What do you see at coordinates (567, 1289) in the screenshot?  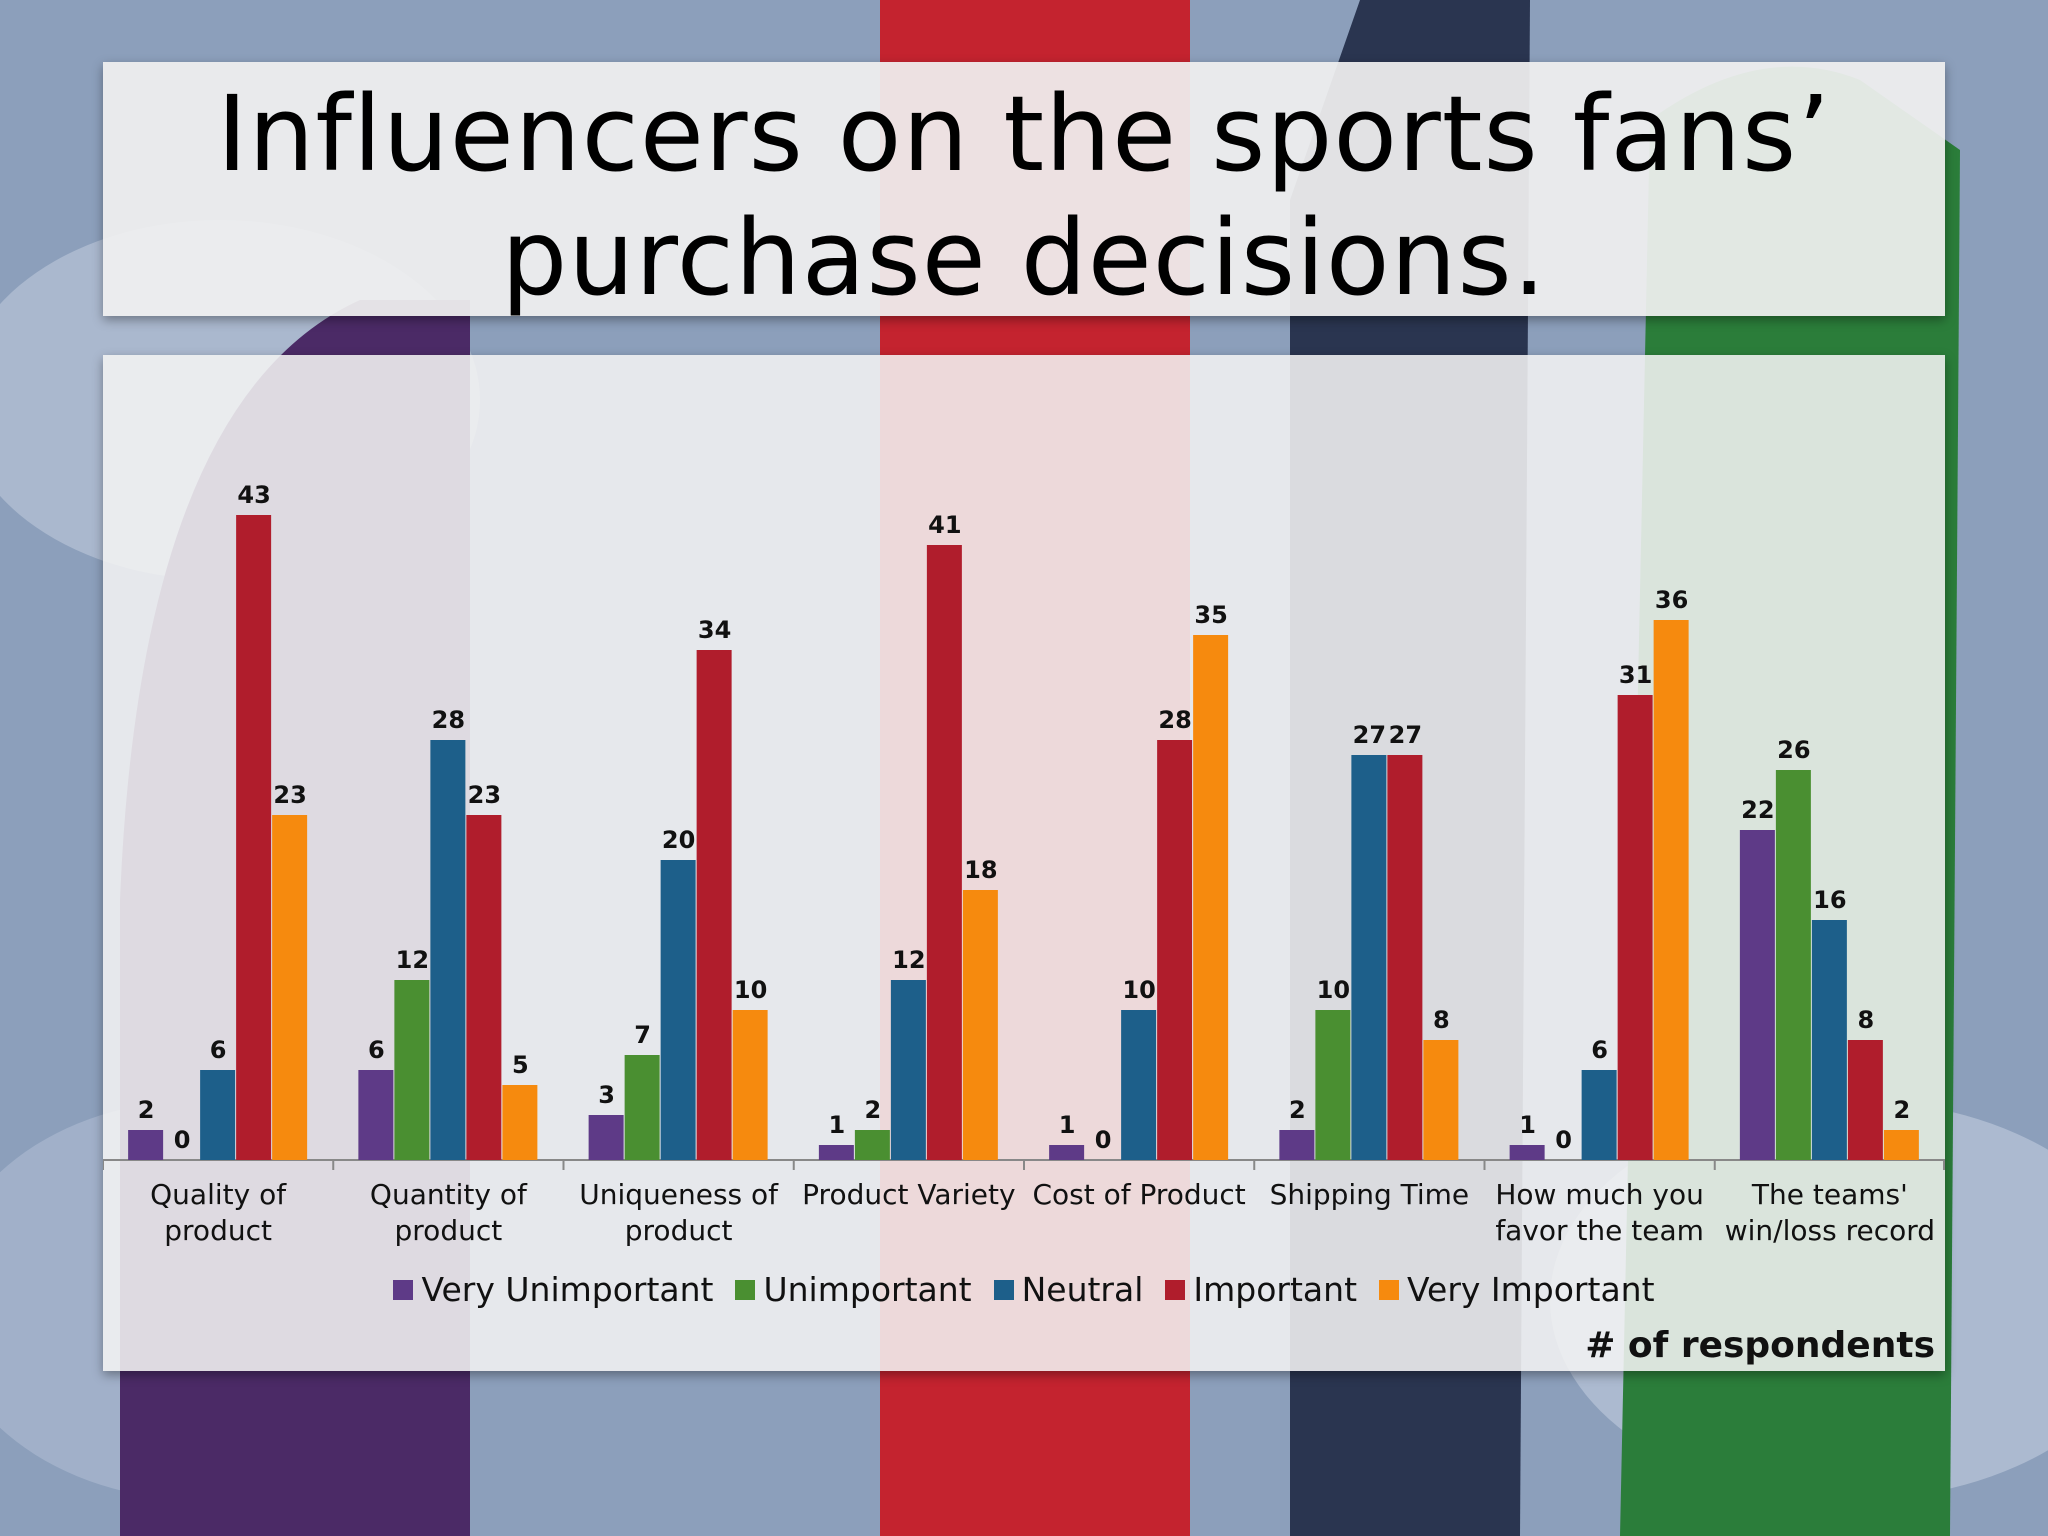 I see `legend-label: Very Unimportant` at bounding box center [567, 1289].